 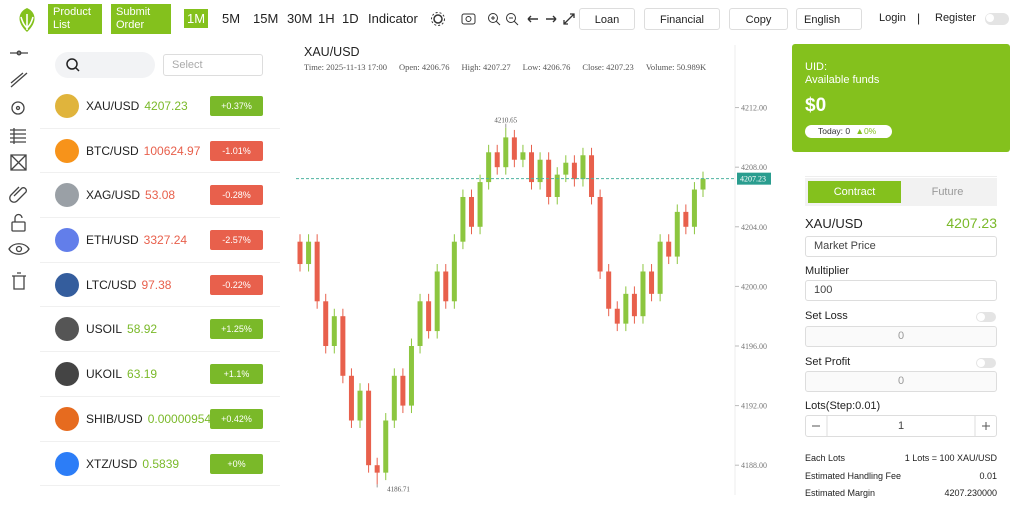 I want to click on profit-input: 0, so click(x=901, y=381).